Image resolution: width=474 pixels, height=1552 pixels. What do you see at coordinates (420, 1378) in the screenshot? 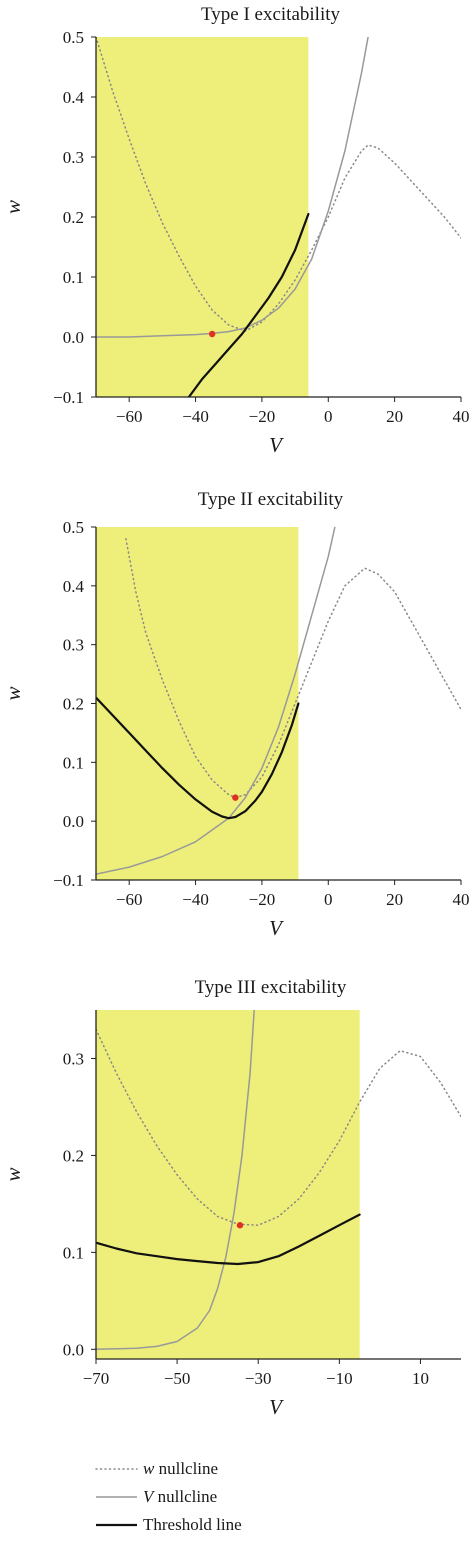
I see `x-tick-label: 10` at bounding box center [420, 1378].